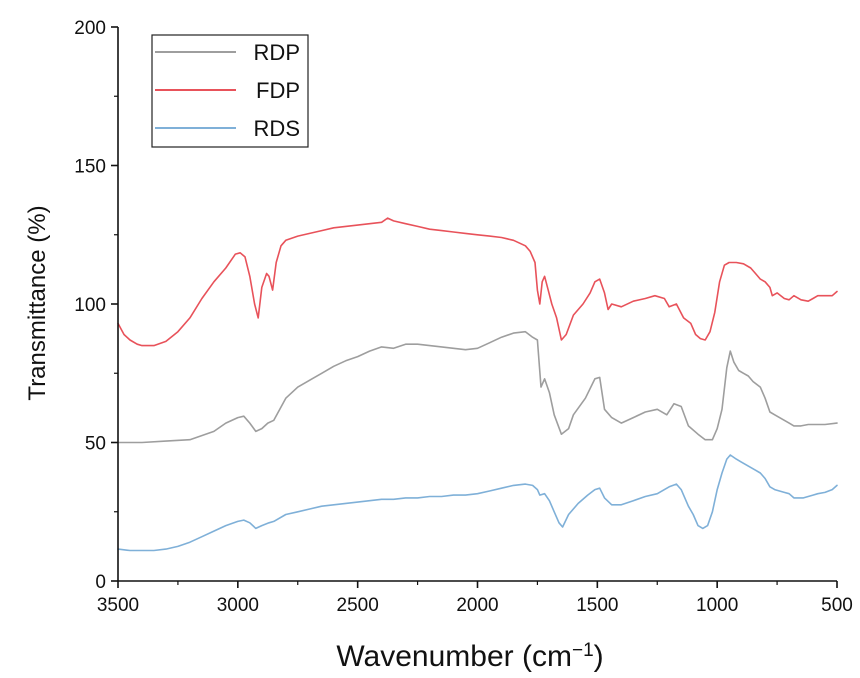 Image resolution: width=860 pixels, height=678 pixels. What do you see at coordinates (118, 605) in the screenshot?
I see `x-tick-label: 3500` at bounding box center [118, 605].